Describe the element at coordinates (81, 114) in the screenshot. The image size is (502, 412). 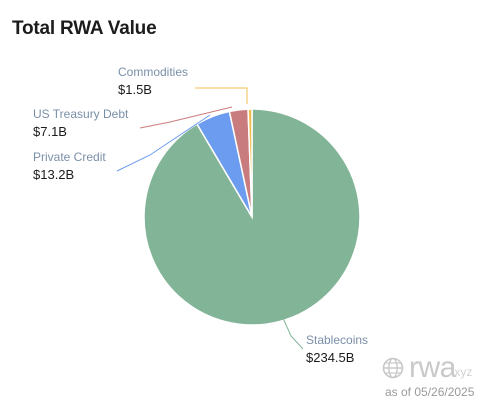
I see `slice-label: US Treasury Debt` at that location.